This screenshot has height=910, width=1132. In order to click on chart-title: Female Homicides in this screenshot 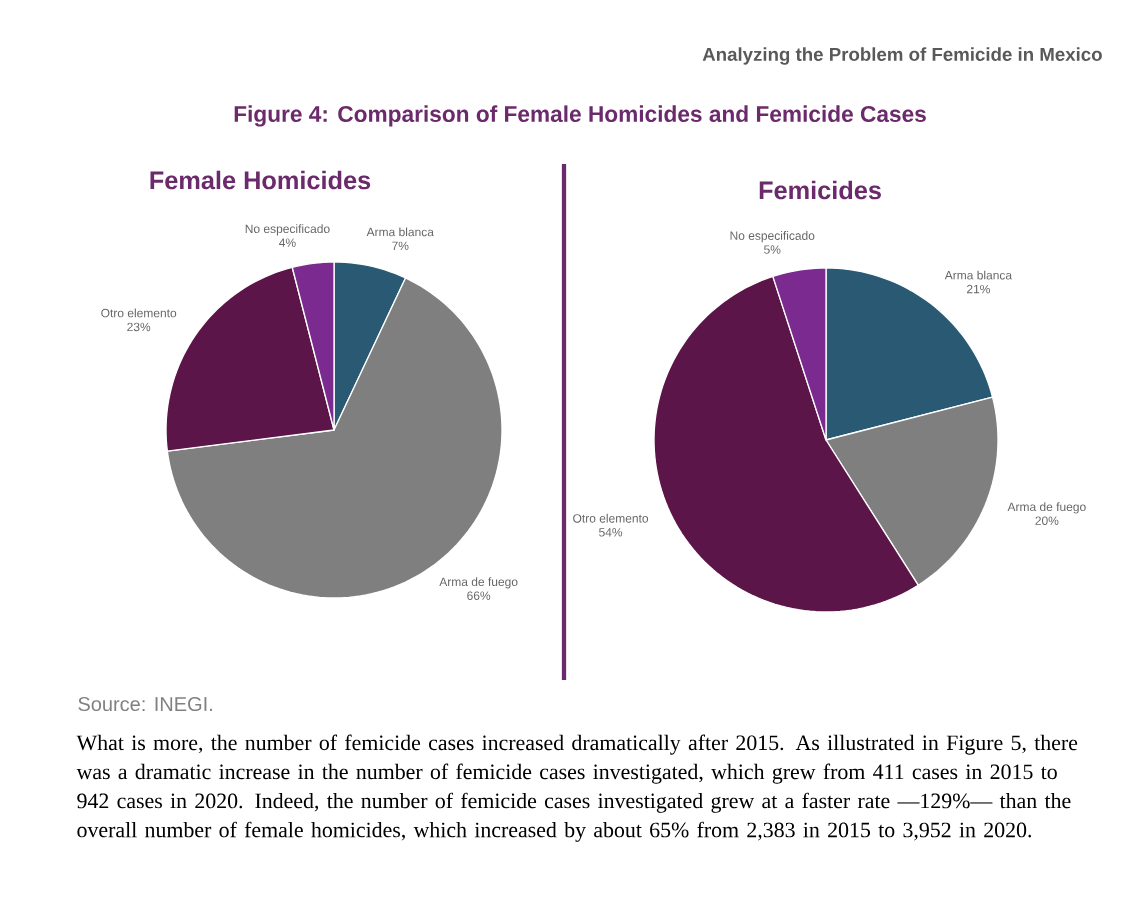, I will do `click(260, 180)`.